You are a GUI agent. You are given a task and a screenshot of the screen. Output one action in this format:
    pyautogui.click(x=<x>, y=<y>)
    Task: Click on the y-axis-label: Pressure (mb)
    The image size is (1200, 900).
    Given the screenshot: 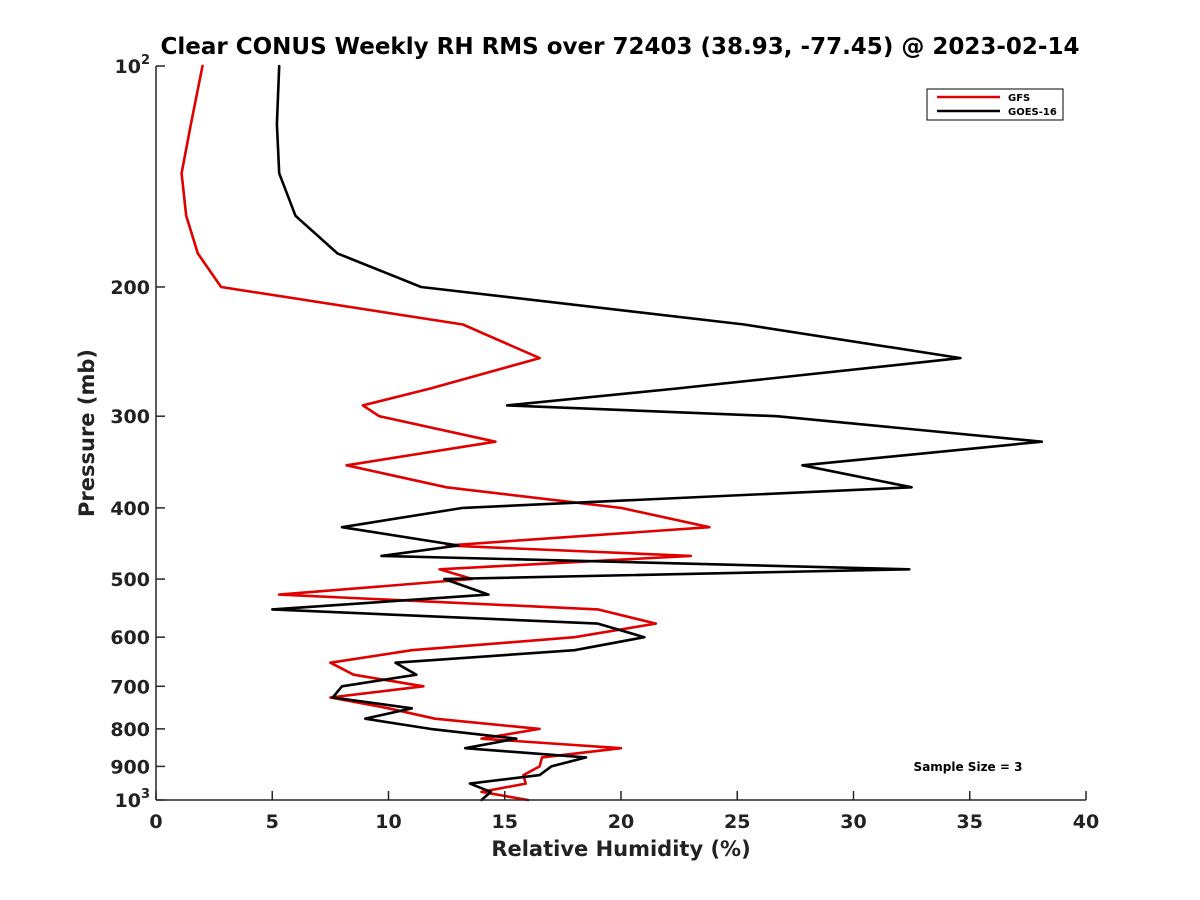 What is the action you would take?
    pyautogui.click(x=87, y=433)
    